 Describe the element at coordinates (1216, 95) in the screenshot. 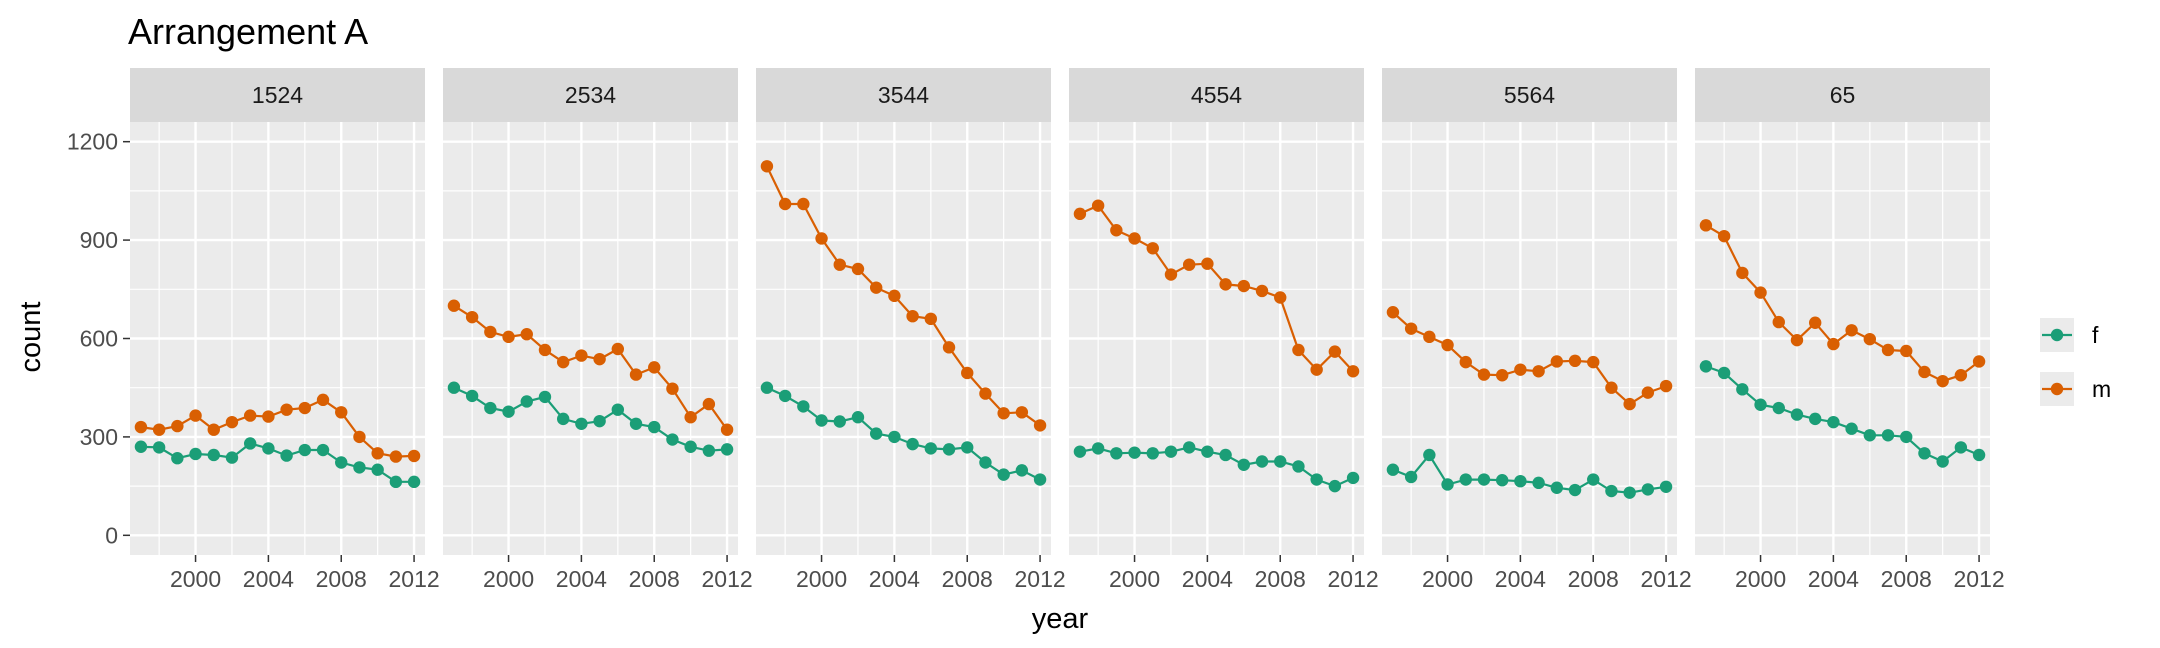

I see `facet-strip-label: 4554` at that location.